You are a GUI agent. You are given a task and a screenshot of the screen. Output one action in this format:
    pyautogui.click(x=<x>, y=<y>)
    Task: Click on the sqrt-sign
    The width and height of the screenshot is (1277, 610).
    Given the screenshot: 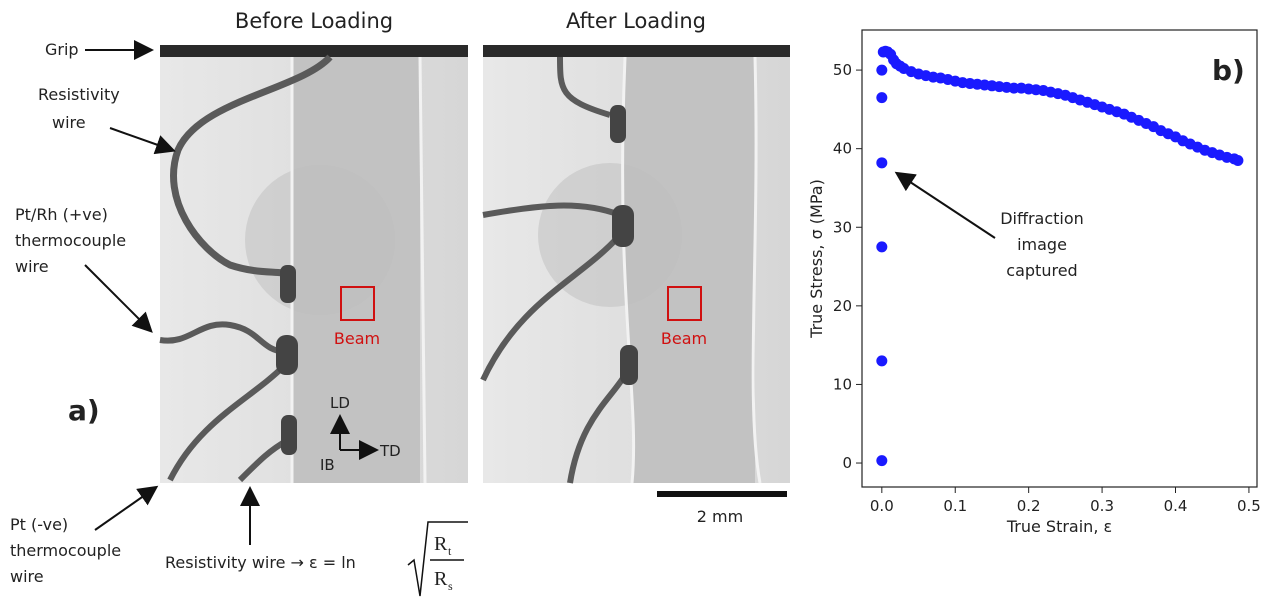 What is the action you would take?
    pyautogui.click(x=437, y=559)
    